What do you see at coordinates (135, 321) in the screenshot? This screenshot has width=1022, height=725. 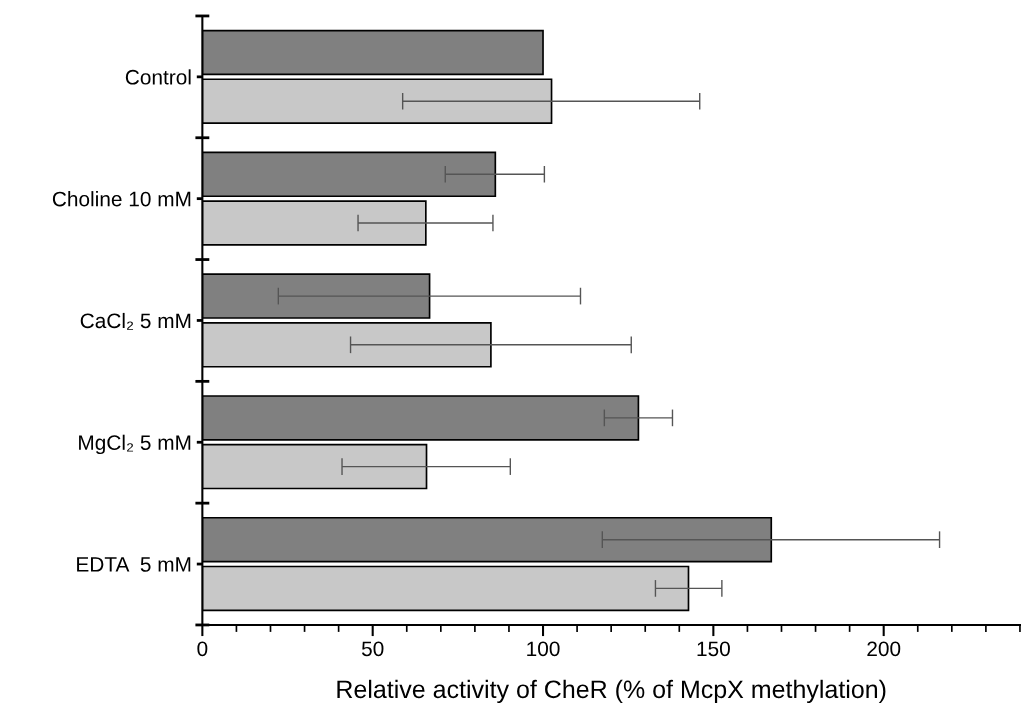 I see `y-tick-label: CaCl₂ 5 mM` at bounding box center [135, 321].